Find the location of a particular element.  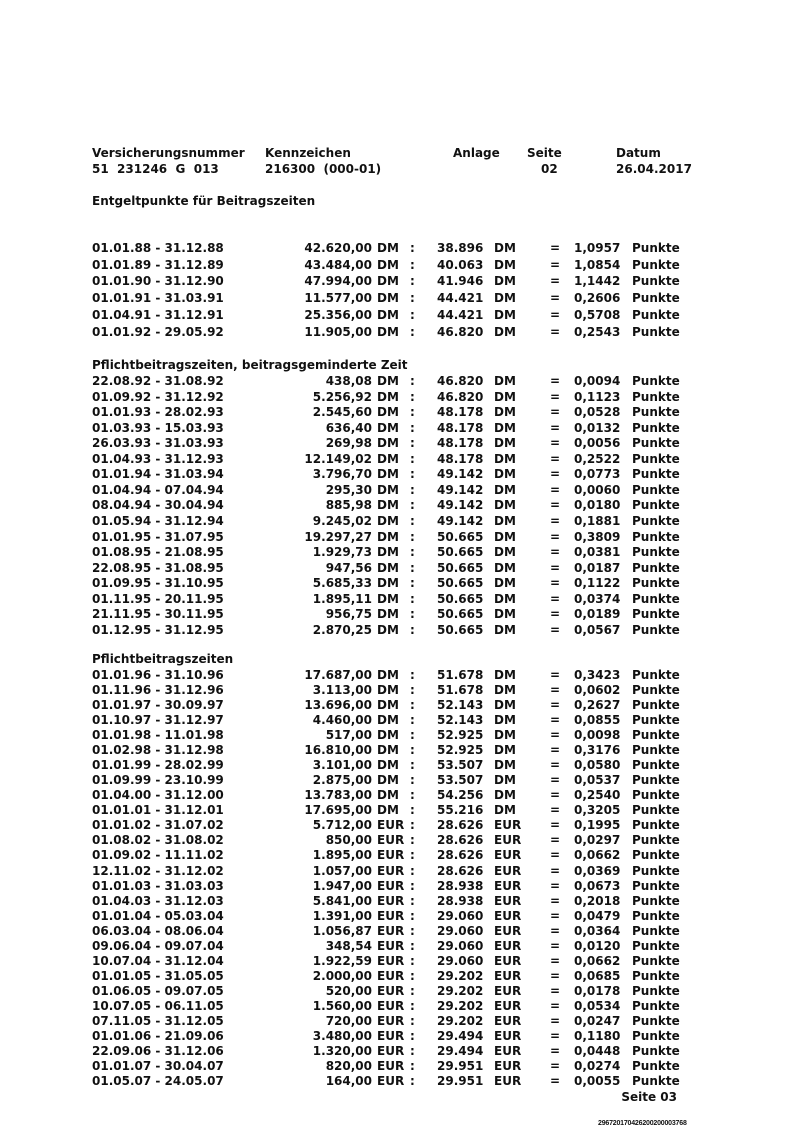

date-label: Datum is located at coordinates (638, 153).